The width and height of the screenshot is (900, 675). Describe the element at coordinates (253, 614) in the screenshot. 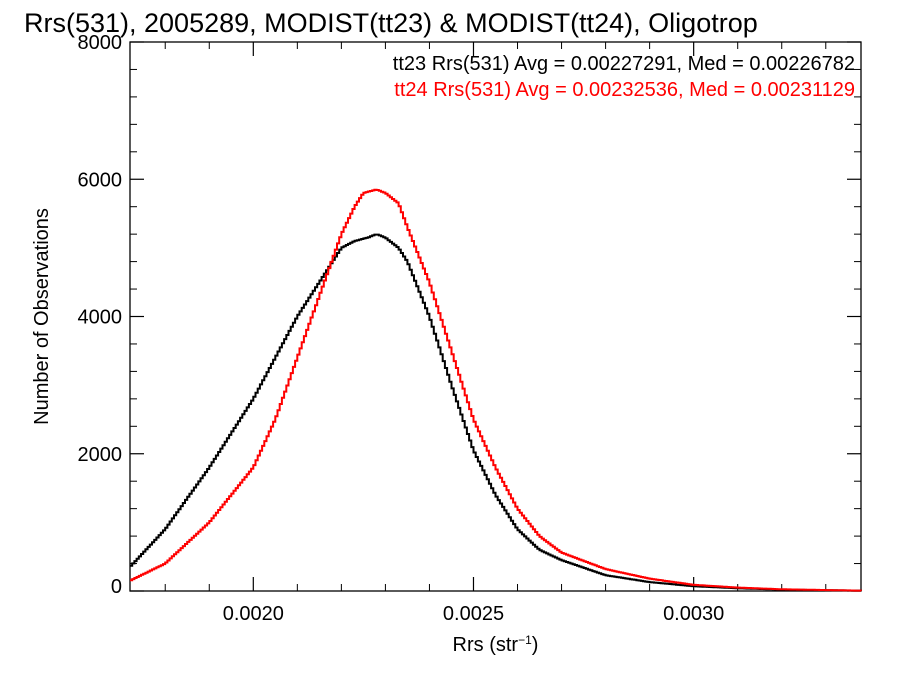

I see `x-tick-label: 0.0020` at that location.